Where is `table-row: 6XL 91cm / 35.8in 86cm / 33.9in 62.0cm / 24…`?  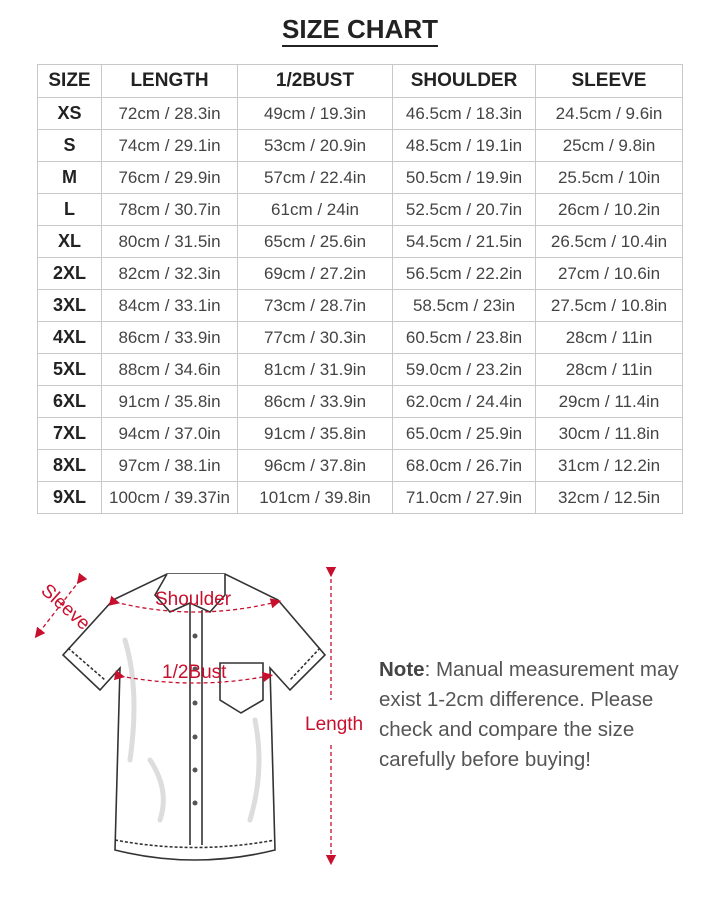
table-row: 6XL 91cm / 35.8in 86cm / 33.9in 62.0cm / 24… is located at coordinates (360, 401).